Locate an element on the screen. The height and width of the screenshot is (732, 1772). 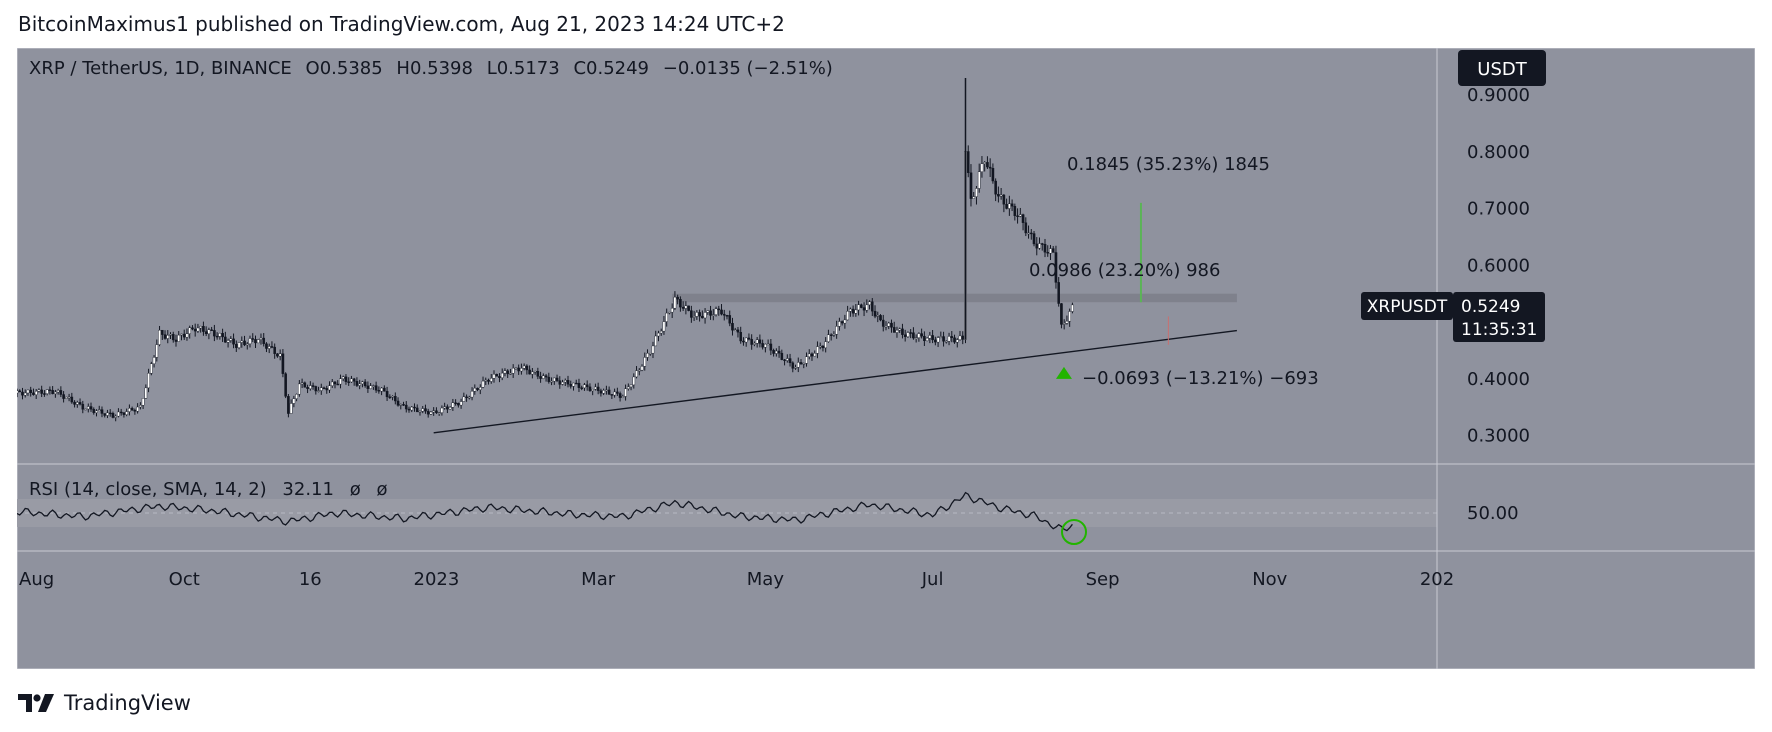
footer: TradingView is located at coordinates (104, 703).